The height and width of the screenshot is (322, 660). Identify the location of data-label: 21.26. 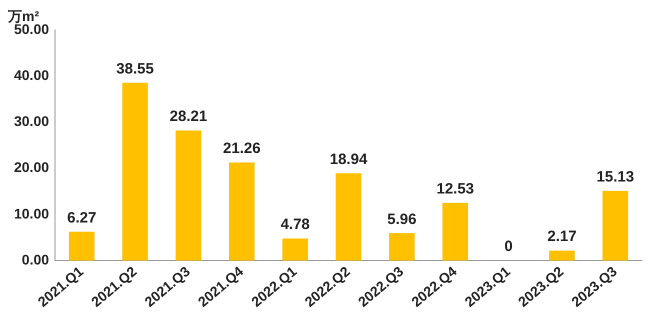
(242, 149).